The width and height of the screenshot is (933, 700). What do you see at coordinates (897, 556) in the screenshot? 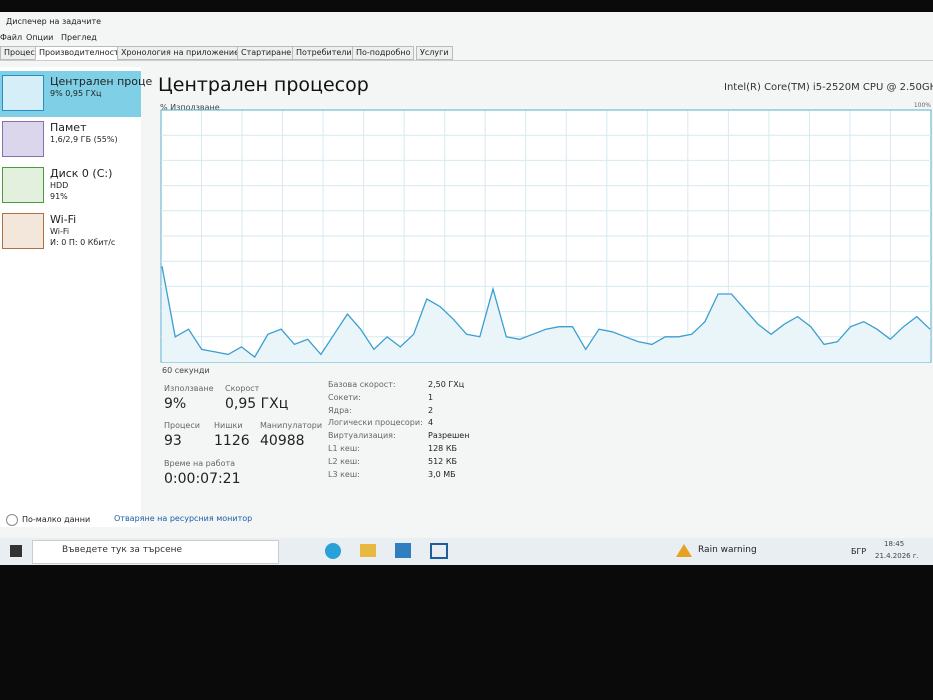
I see `clock-date: 21.4.2026 г.` at bounding box center [897, 556].